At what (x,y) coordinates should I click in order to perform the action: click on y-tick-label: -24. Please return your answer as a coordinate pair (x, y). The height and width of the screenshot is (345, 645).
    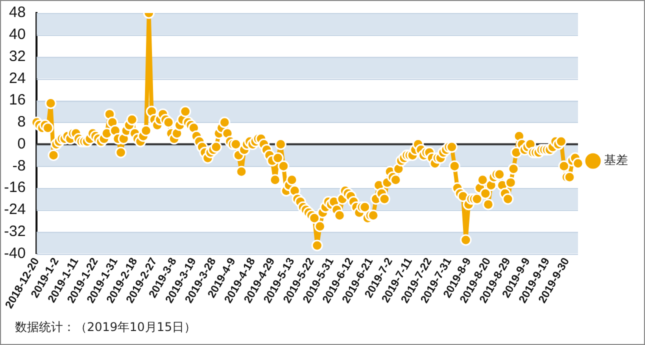
    Looking at the image, I should click on (15, 209).